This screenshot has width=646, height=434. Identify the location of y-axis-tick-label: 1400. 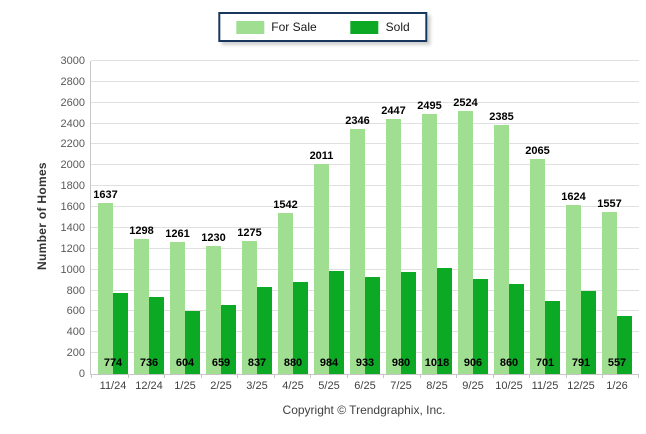
(72, 227).